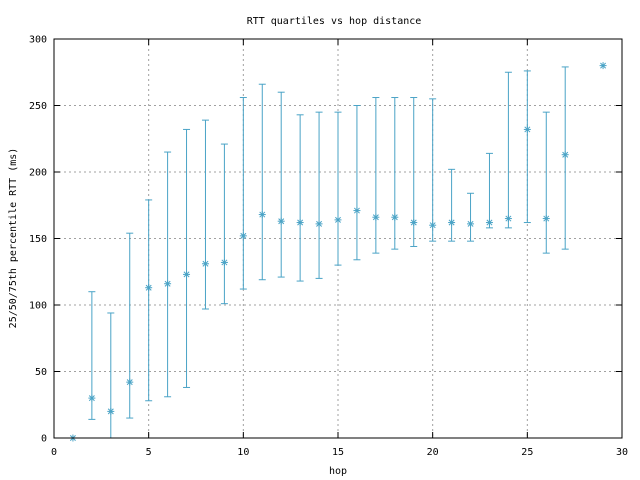 This screenshot has height=480, width=640. What do you see at coordinates (527, 452) in the screenshot?
I see `x-tick-label: 25` at bounding box center [527, 452].